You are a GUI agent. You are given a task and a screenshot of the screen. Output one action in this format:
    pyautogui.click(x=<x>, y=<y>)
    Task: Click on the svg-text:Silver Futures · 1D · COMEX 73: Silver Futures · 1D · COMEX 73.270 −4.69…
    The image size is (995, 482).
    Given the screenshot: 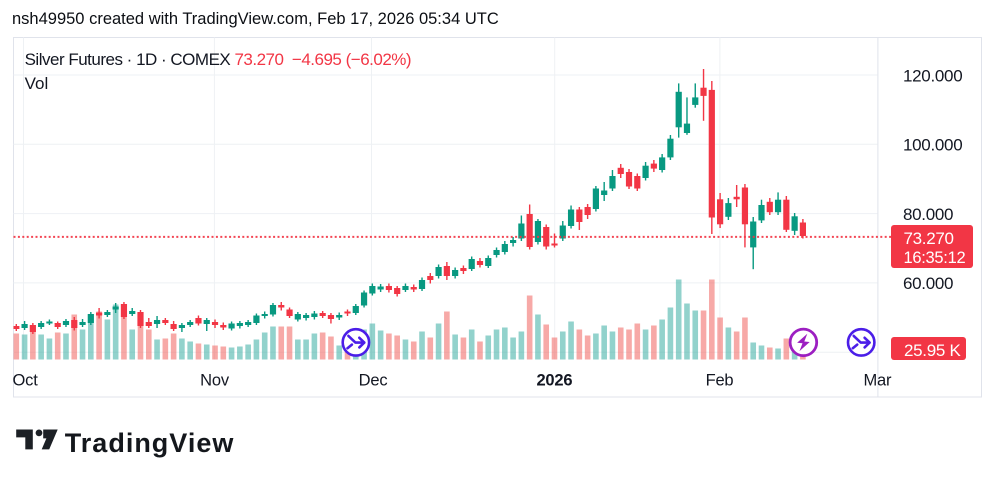 What is the action you would take?
    pyautogui.click(x=218, y=59)
    